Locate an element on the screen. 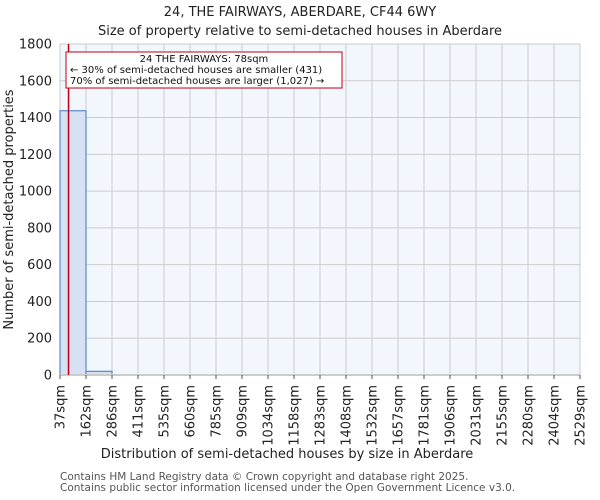 The height and width of the screenshot is (500, 600). x-tick-label: 1034sqm is located at coordinates (269, 415).